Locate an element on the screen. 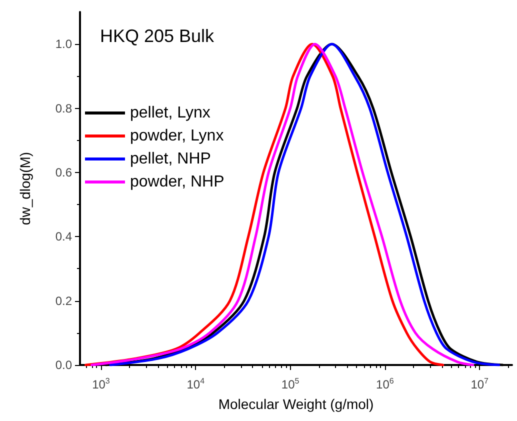 The image size is (517, 421). x-axis-title: Molecular Weight (g/mol) is located at coordinates (296, 404).